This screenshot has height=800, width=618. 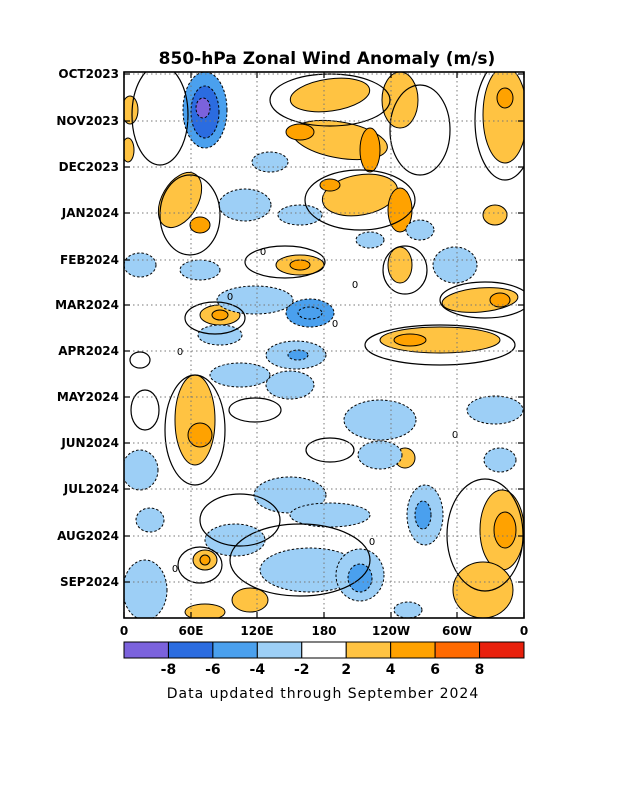 What do you see at coordinates (88, 536) in the screenshot?
I see `y-tick-label: AUG2024` at bounding box center [88, 536].